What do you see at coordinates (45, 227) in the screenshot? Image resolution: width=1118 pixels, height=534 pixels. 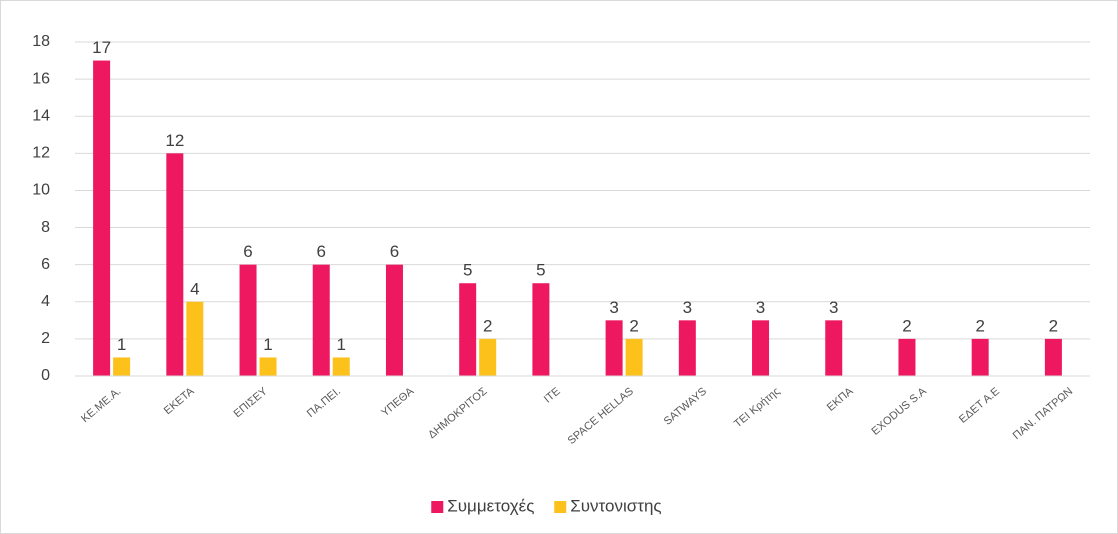 I see `y-tick-label: 8` at bounding box center [45, 227].